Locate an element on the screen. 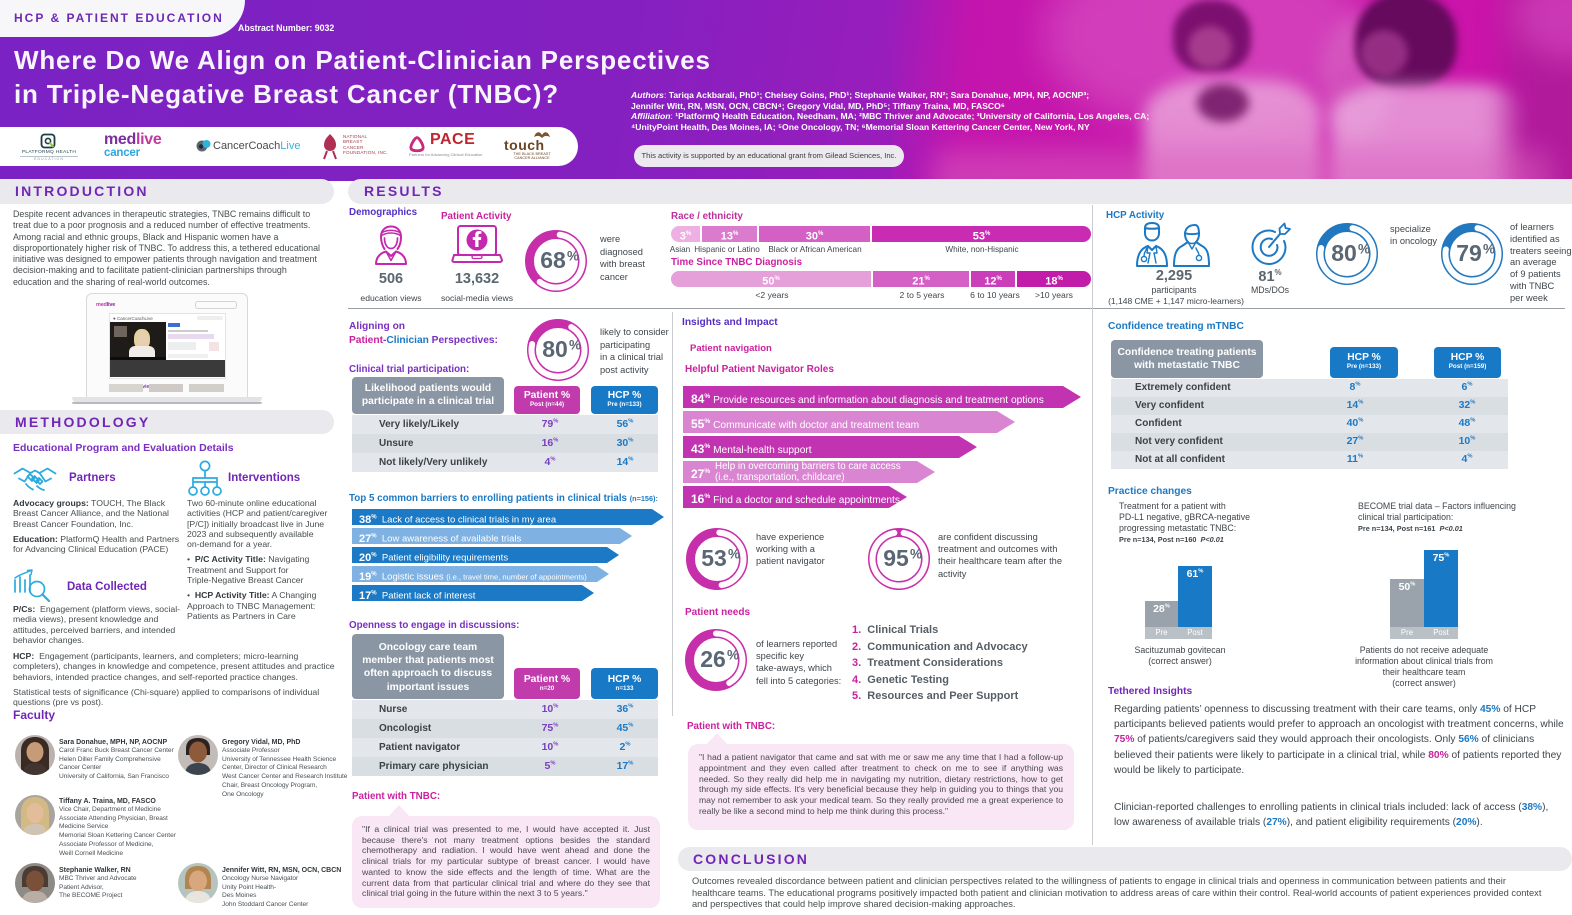 The width and height of the screenshot is (1572, 915). svg-text: 26 is located at coordinates (713, 659).